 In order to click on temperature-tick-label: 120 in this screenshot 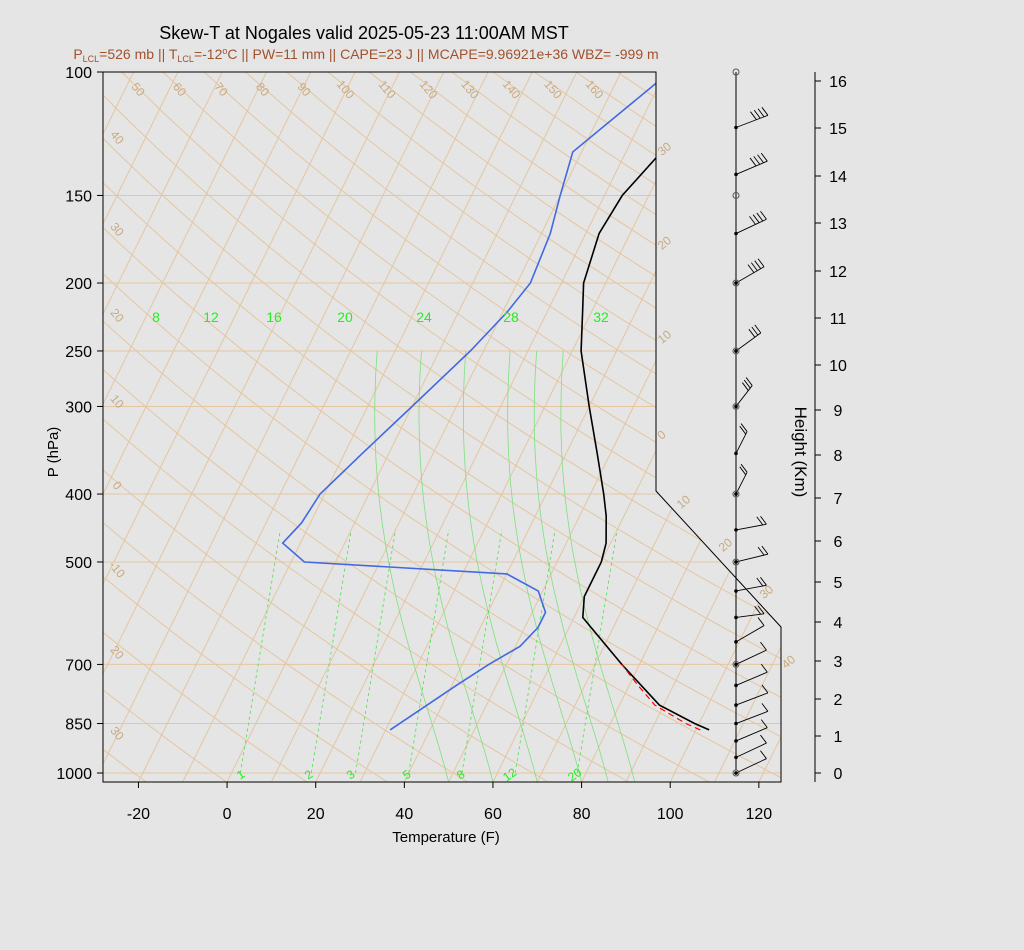, I will do `click(758, 814)`.